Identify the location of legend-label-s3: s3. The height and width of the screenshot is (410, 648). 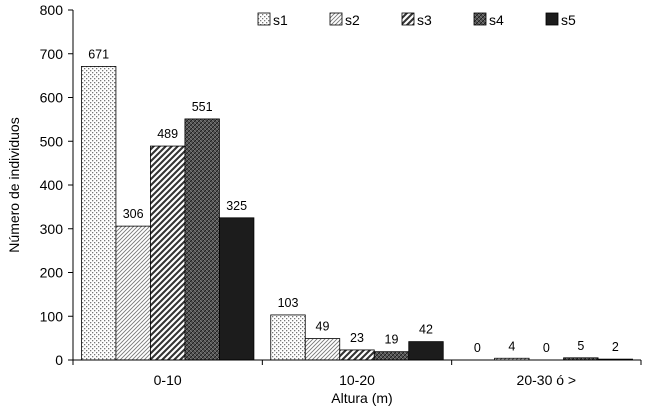
(424, 20).